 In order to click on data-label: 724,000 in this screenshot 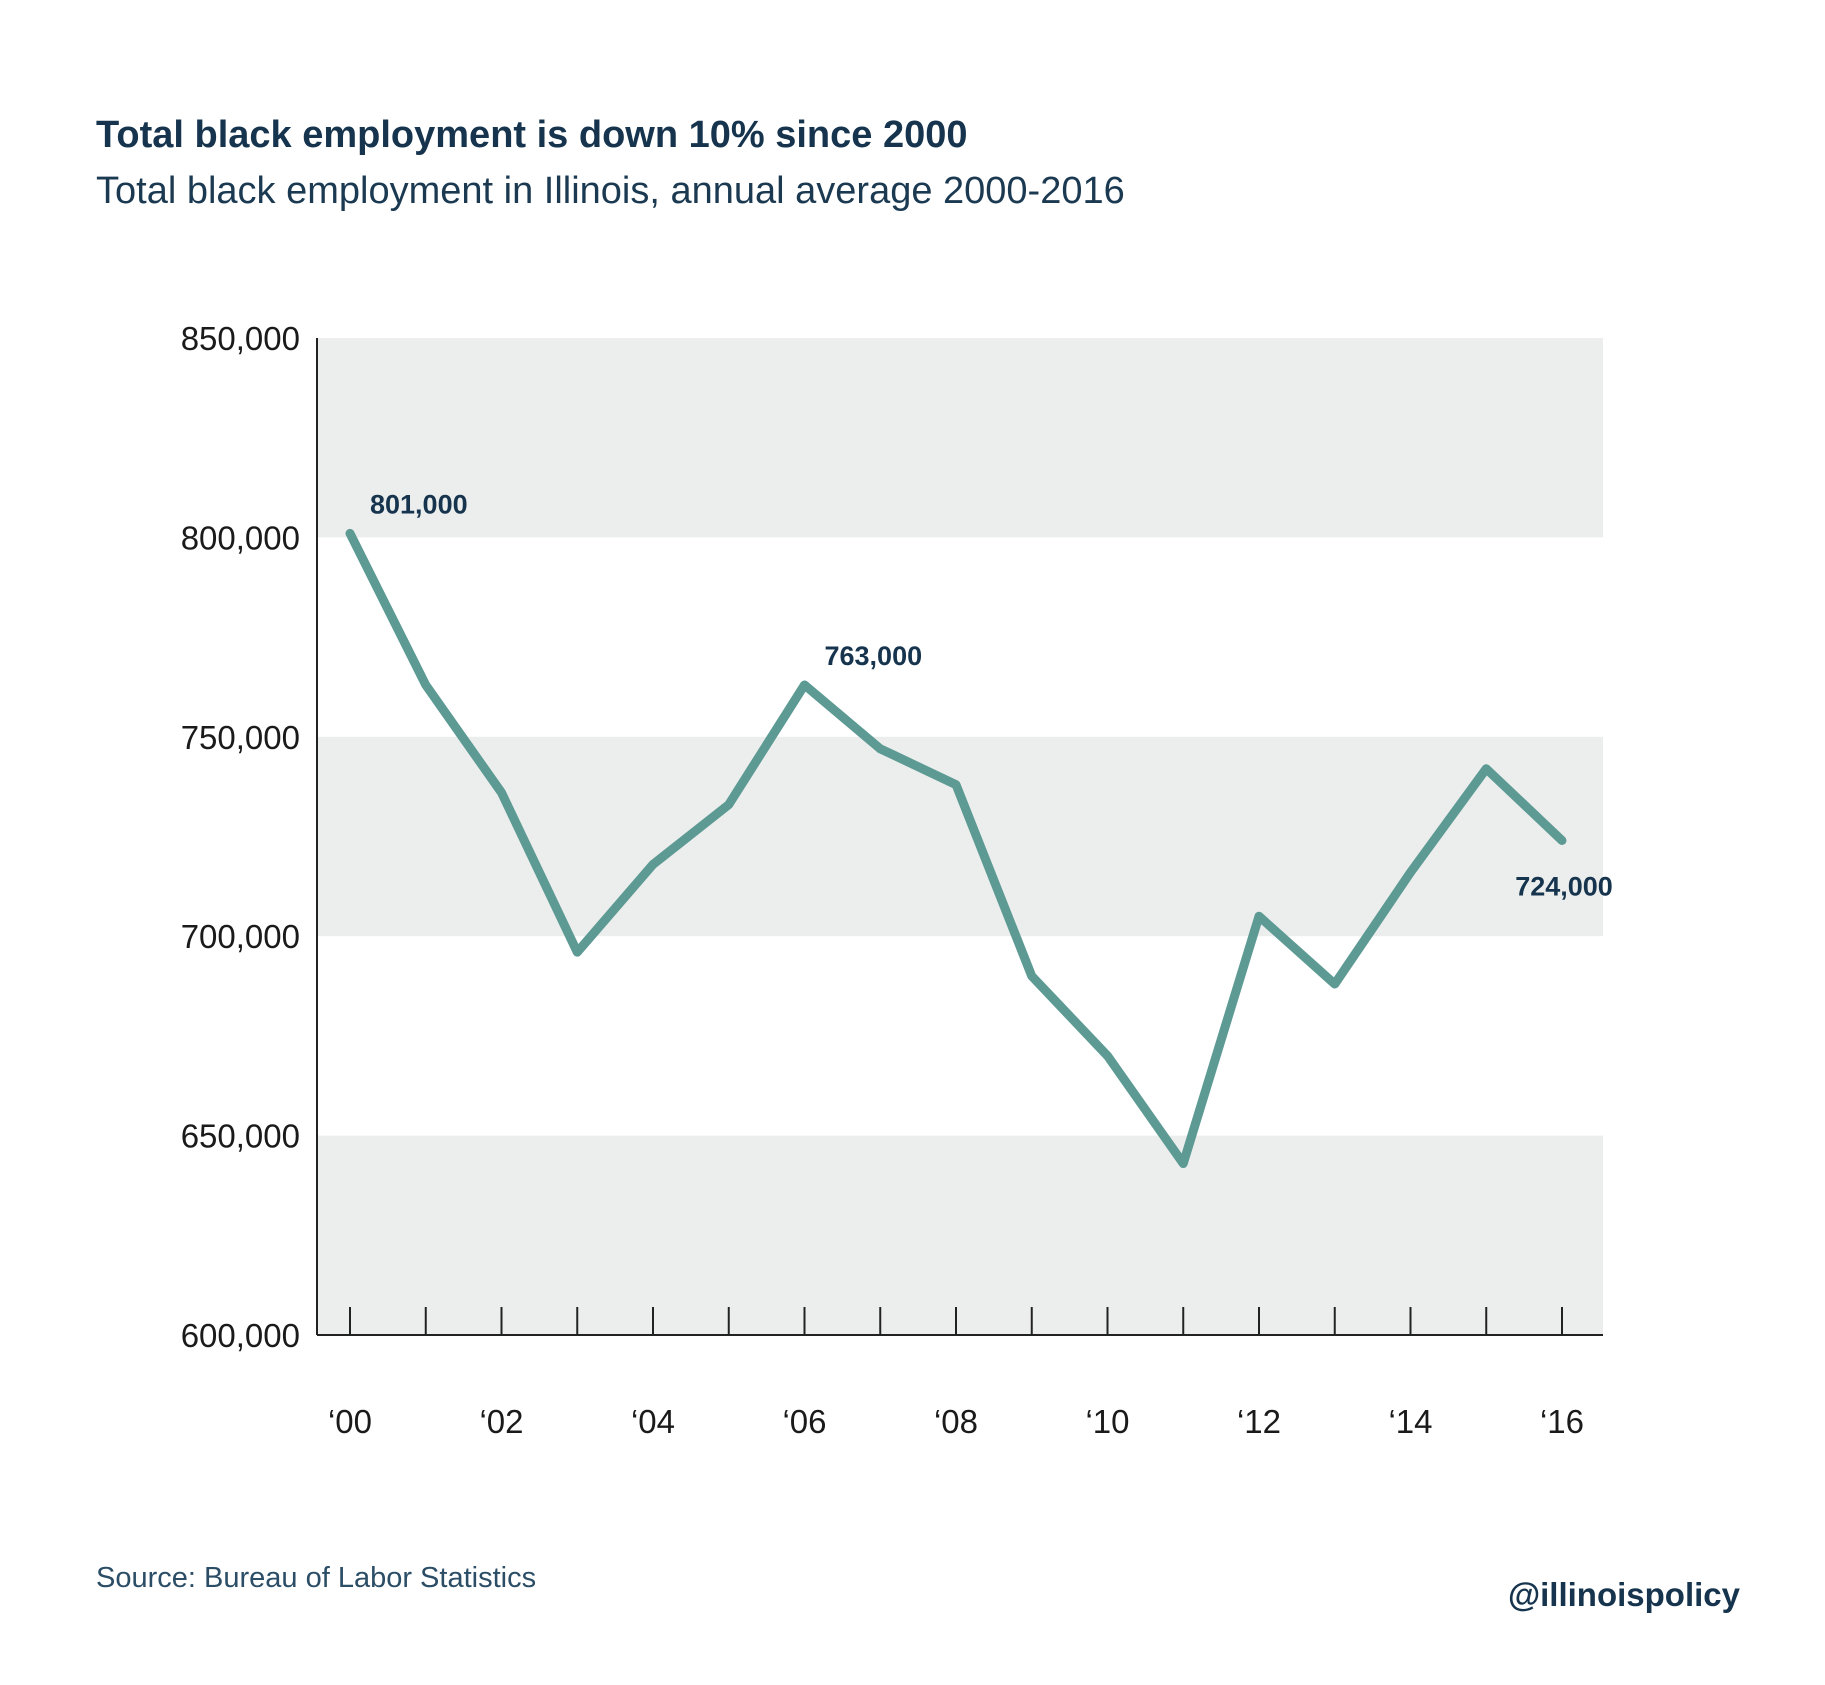, I will do `click(1564, 886)`.